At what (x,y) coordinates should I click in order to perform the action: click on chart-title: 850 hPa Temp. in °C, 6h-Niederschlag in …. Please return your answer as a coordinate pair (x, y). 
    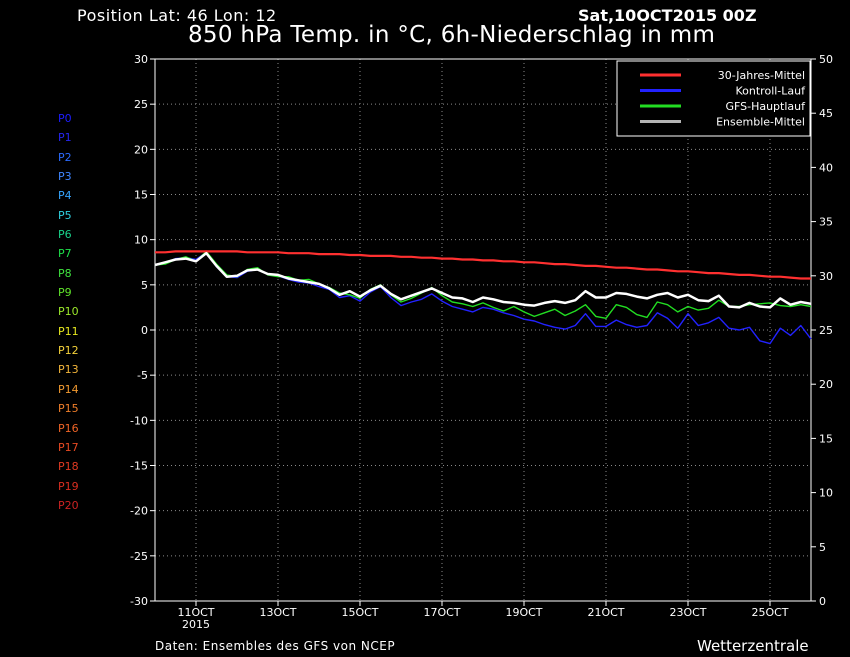
    Looking at the image, I should click on (452, 35).